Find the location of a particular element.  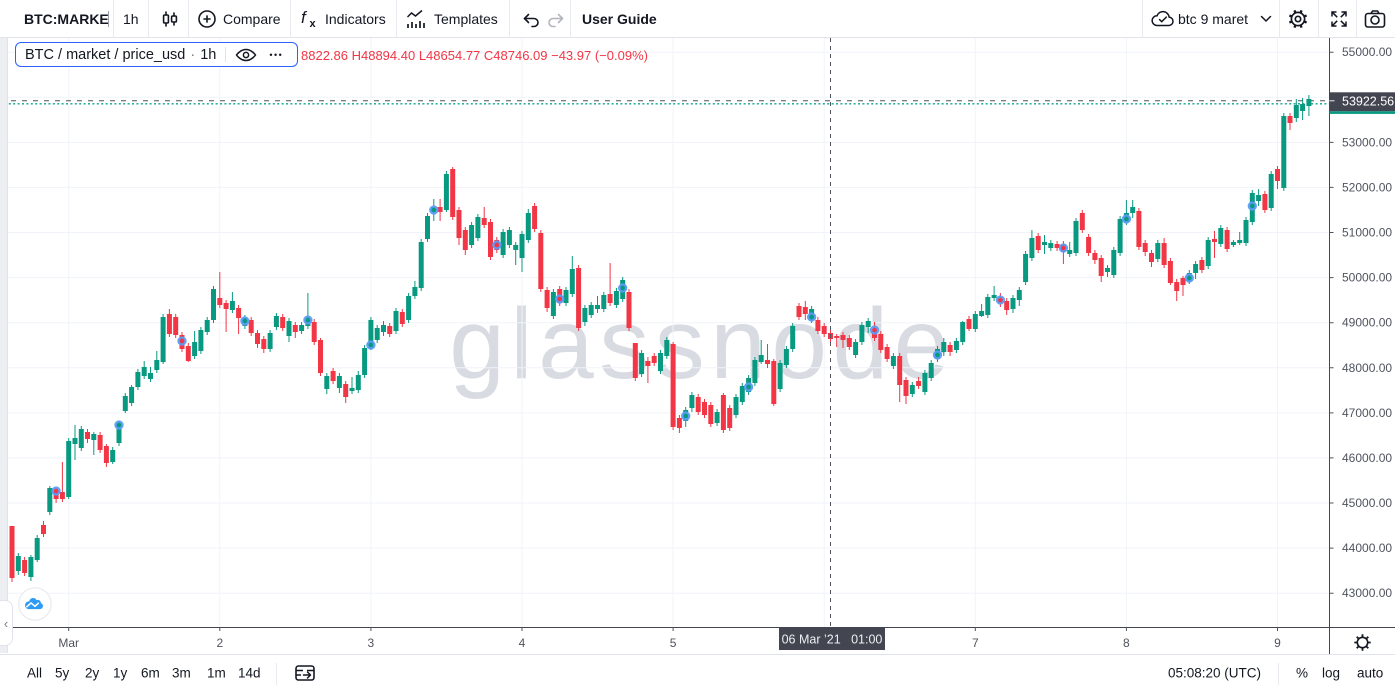

svg-text: 7 is located at coordinates (975, 643).